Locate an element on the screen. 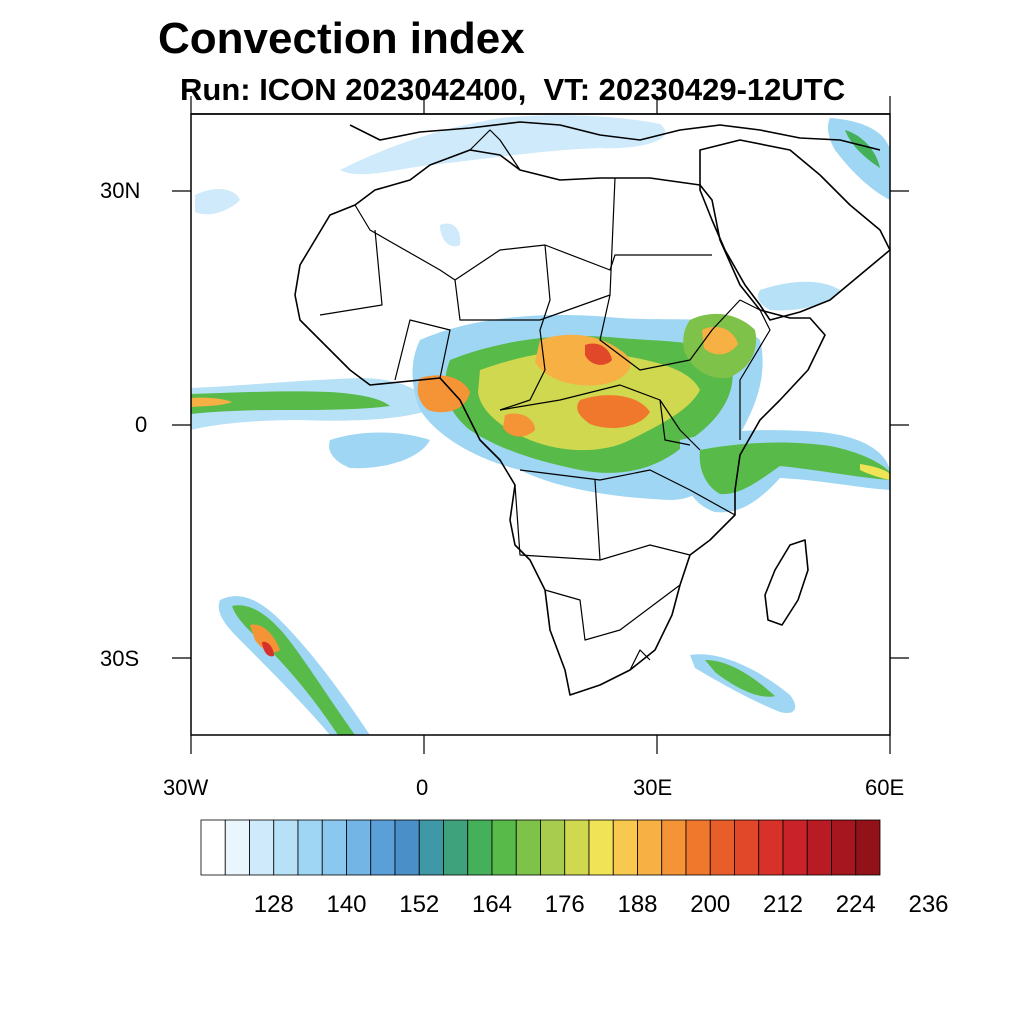 This screenshot has width=1024, height=1024. field-patch-west is located at coordinates (217, 201).